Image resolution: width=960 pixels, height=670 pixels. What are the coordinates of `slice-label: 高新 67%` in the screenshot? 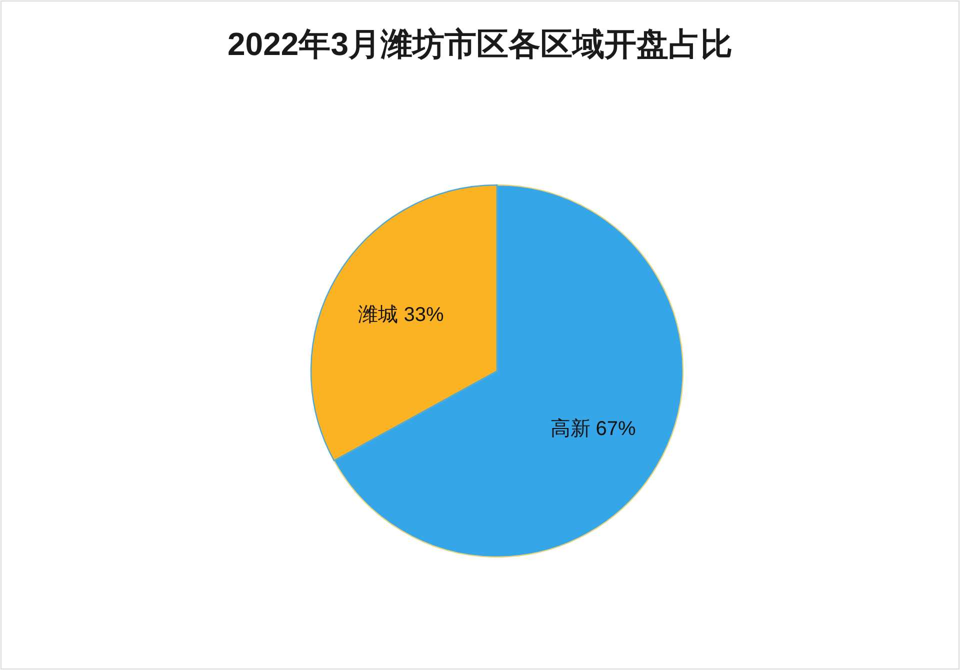 It's located at (593, 428).